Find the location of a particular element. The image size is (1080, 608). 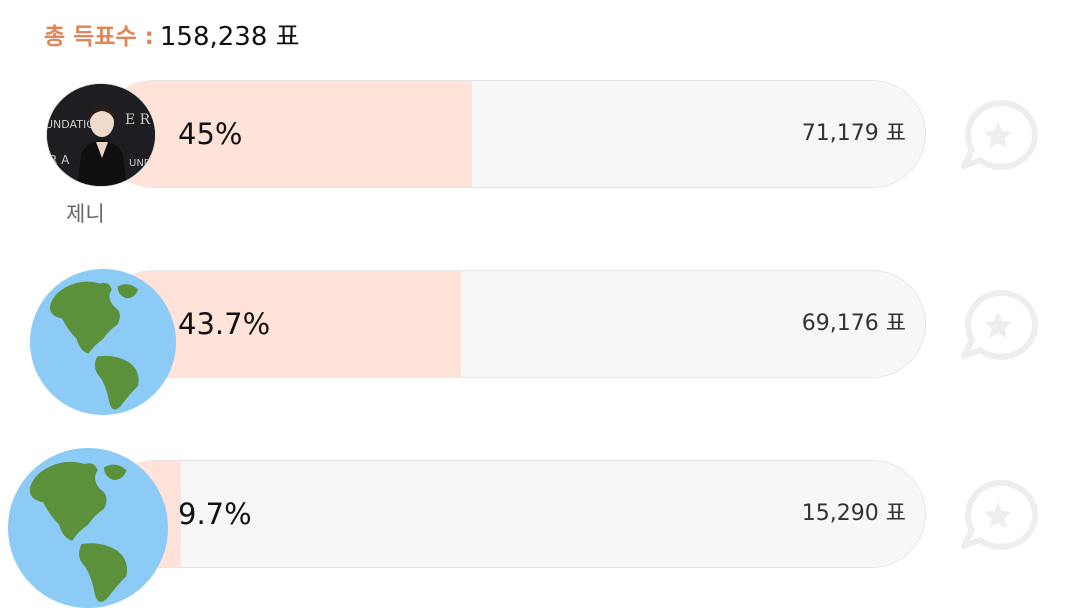

vote-count: 69,176 표 is located at coordinates (853, 323).